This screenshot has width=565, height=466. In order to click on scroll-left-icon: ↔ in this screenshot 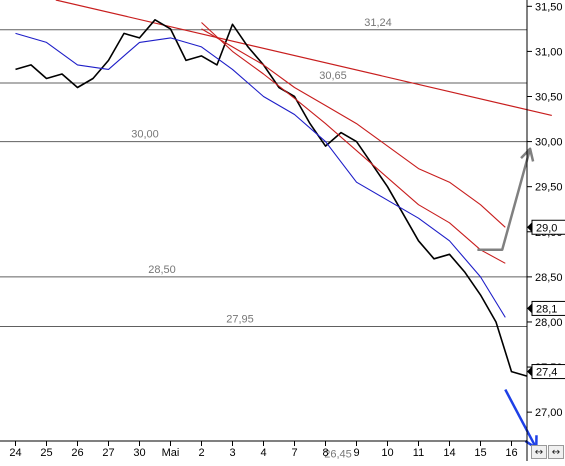, I will do `click(539, 452)`.